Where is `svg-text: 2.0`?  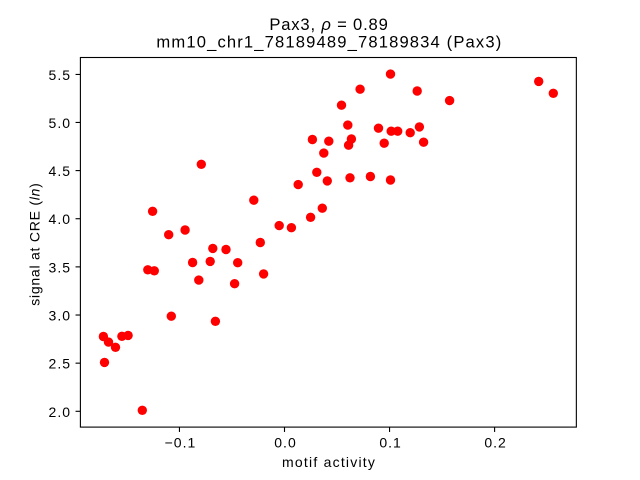
svg-text: 2.0 is located at coordinates (60, 412).